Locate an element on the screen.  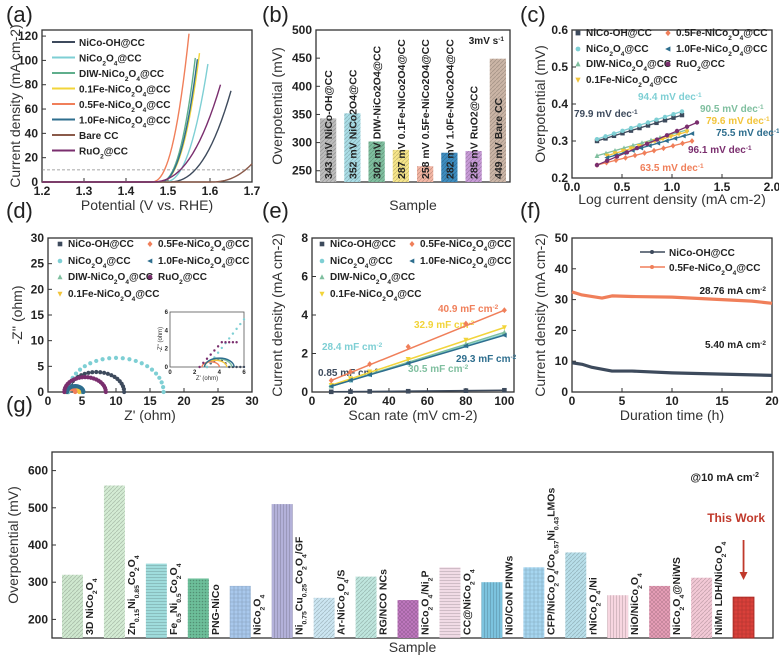
text-span: Current density (mA cm-2) is located at coordinates (15, 105).